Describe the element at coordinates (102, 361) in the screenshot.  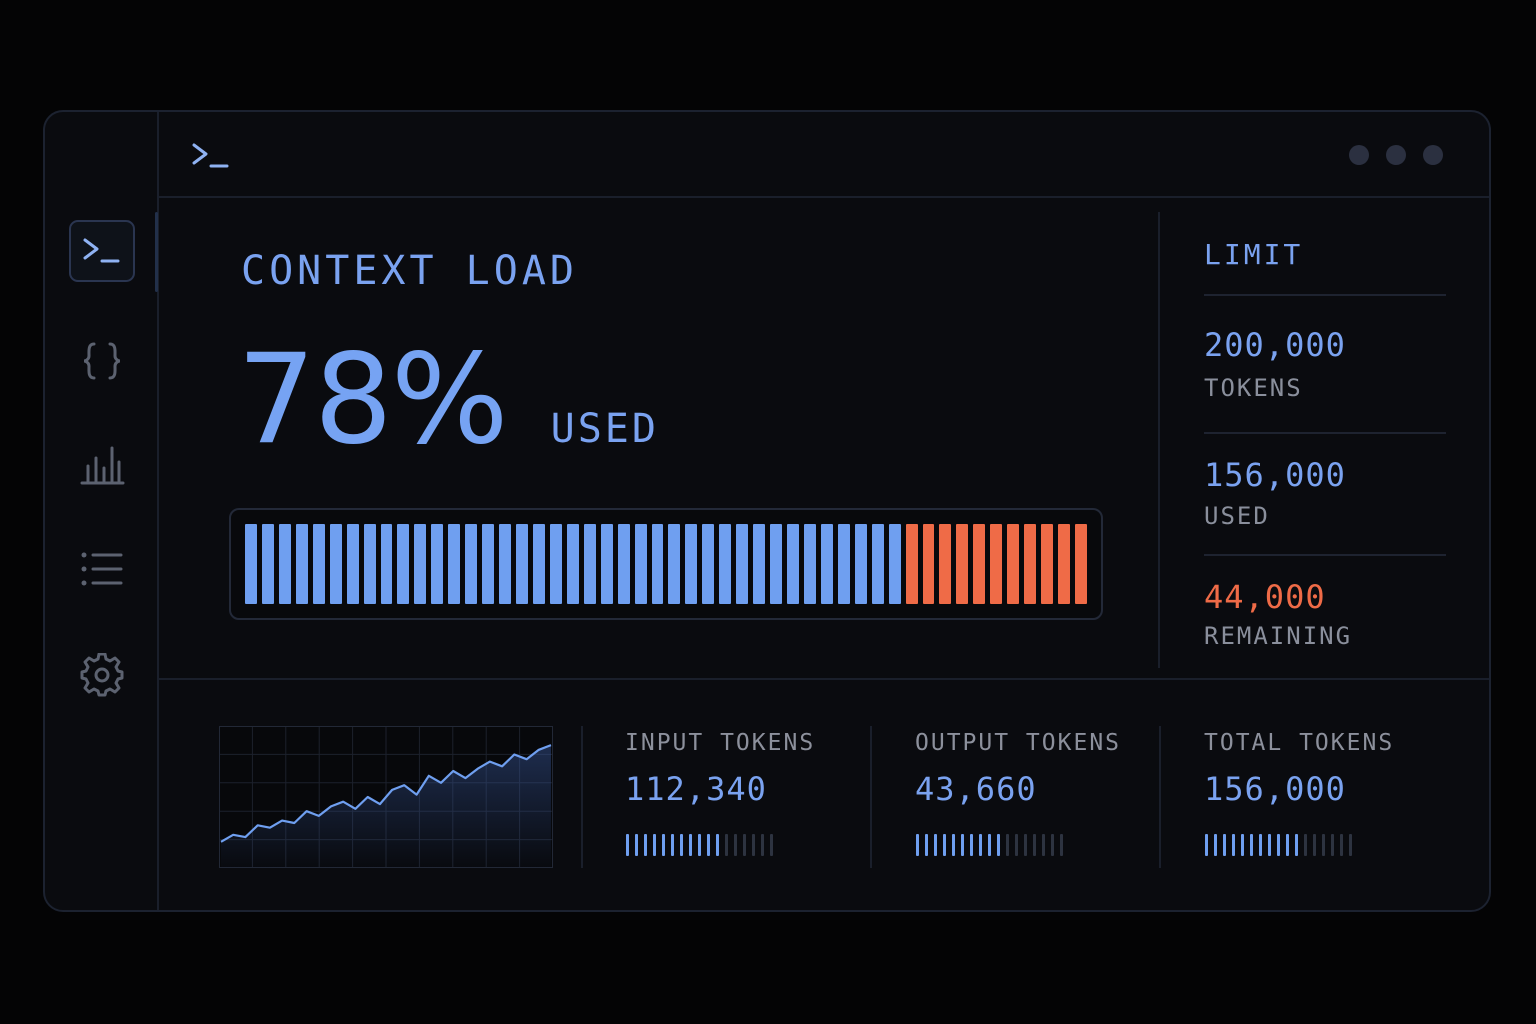
I see `sidebar-item-code` at that location.